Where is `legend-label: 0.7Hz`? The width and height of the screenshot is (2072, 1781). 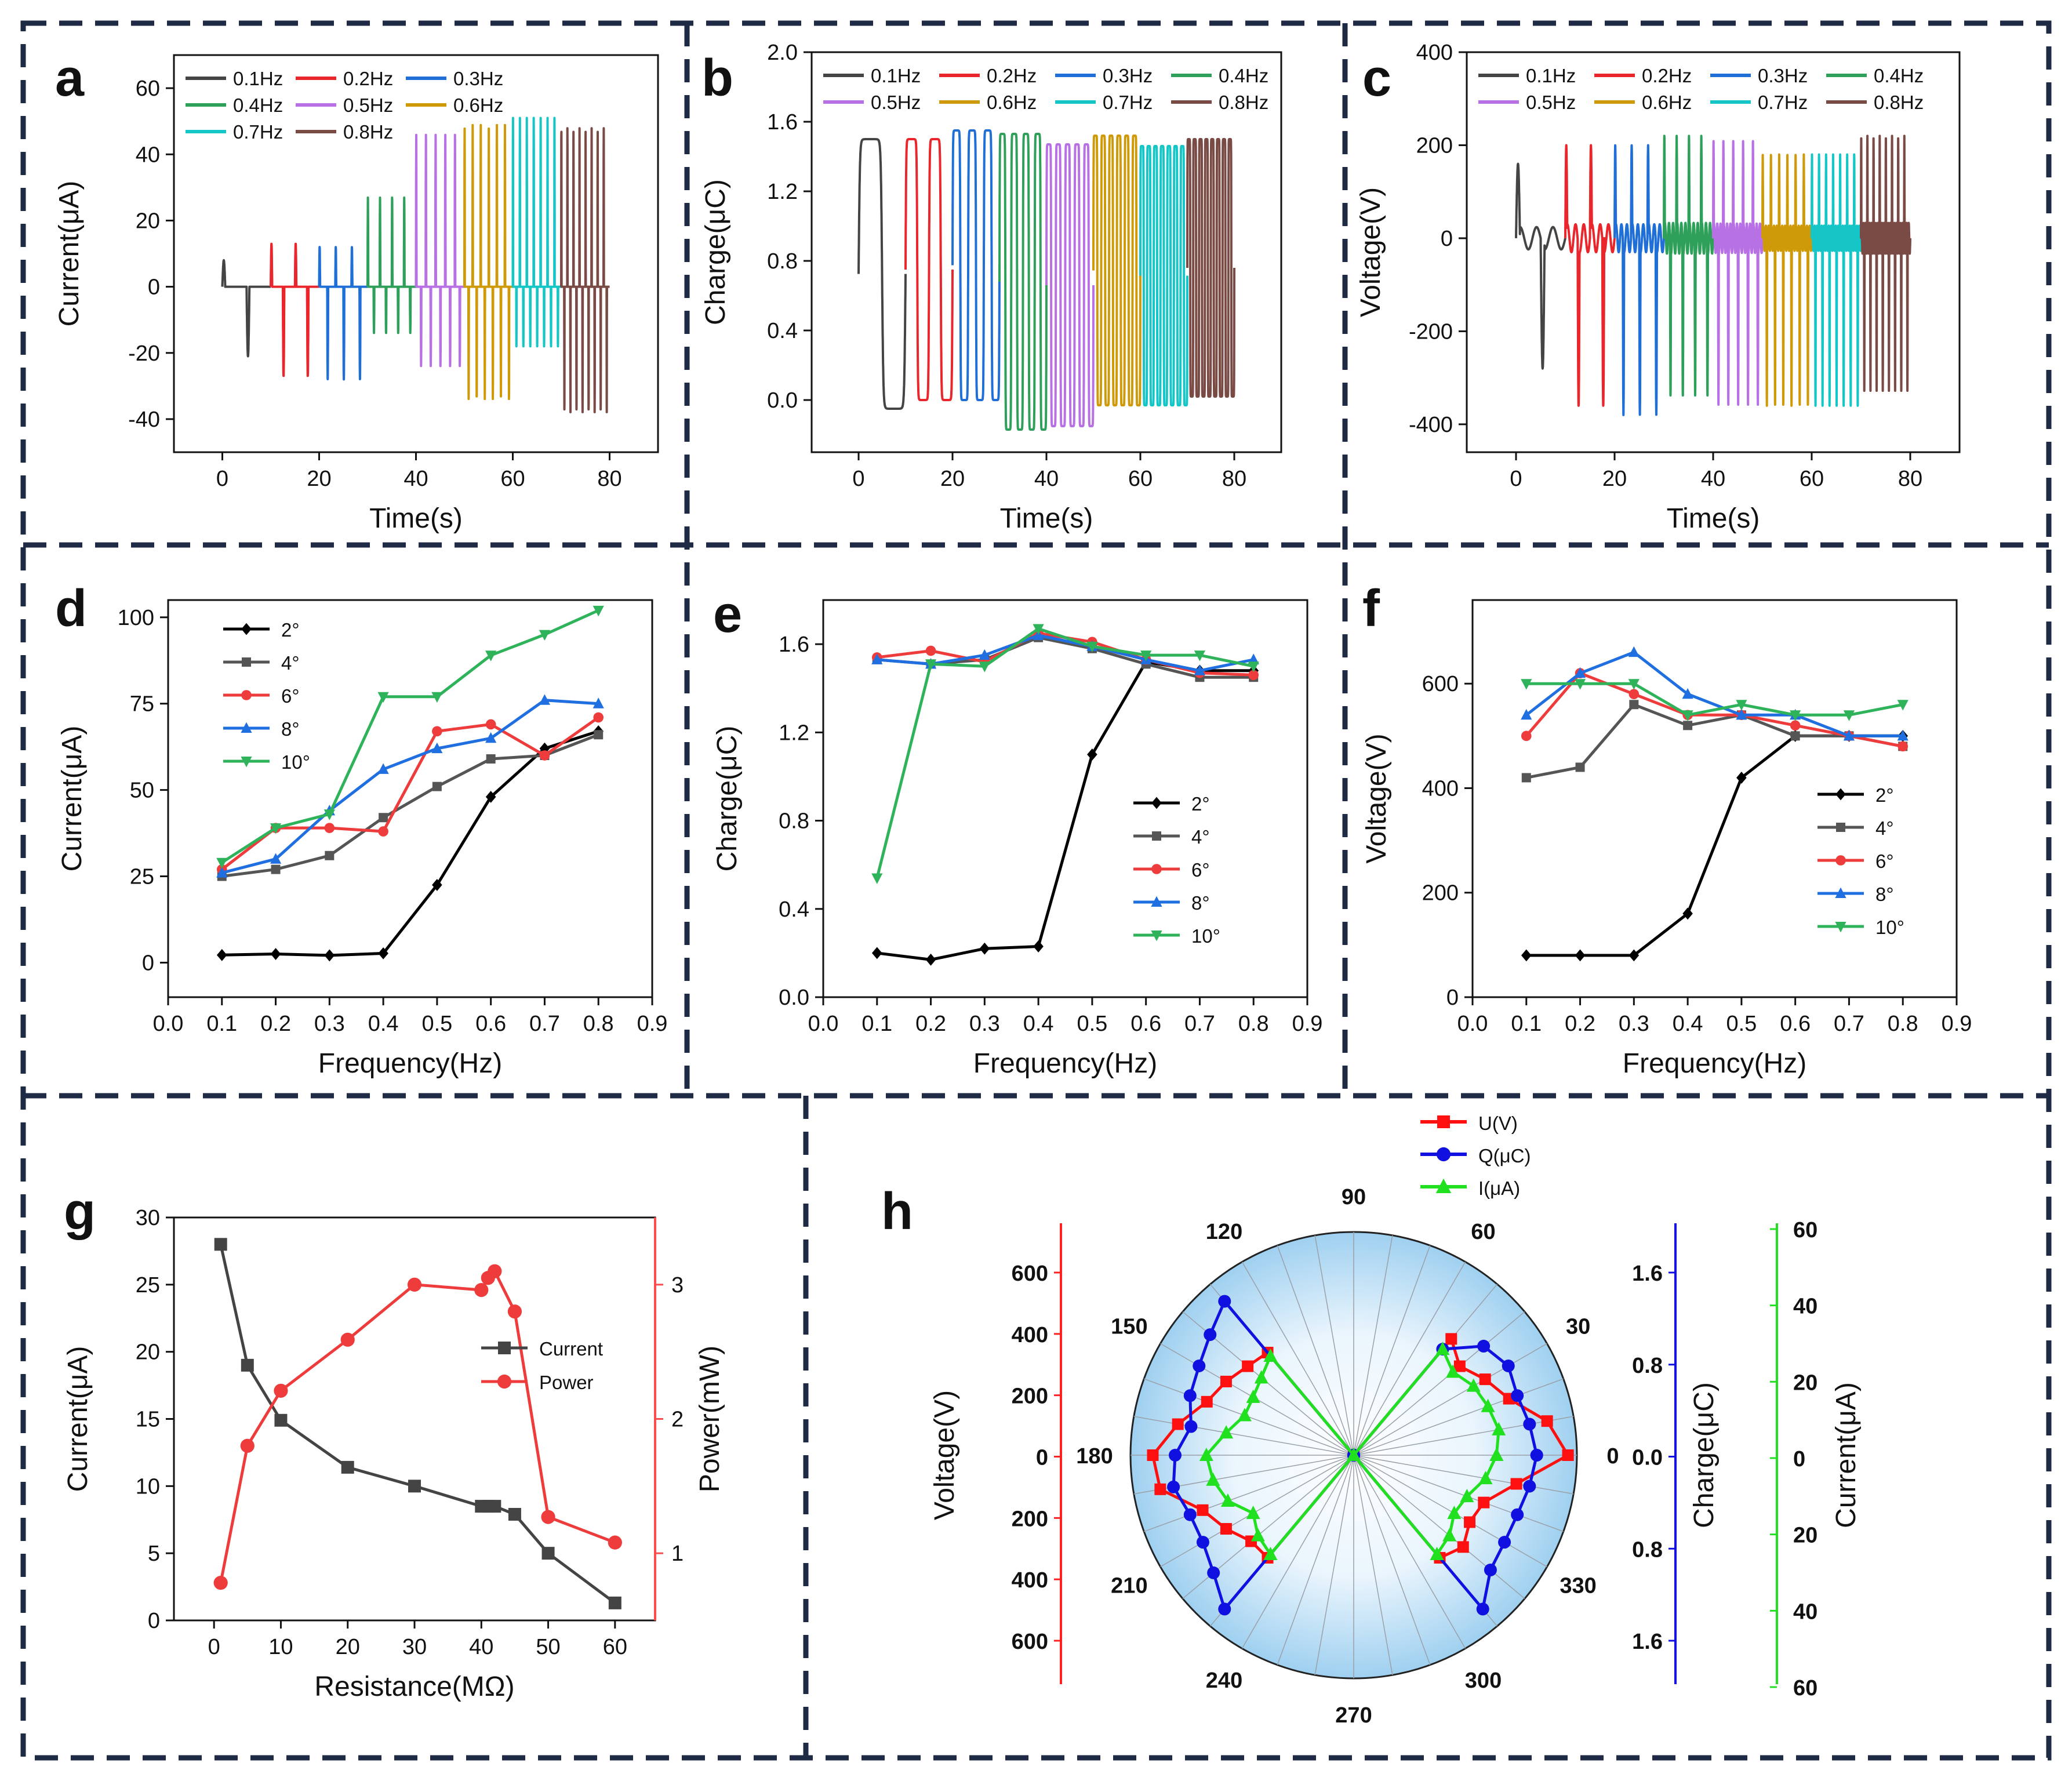 legend-label: 0.7Hz is located at coordinates (258, 132).